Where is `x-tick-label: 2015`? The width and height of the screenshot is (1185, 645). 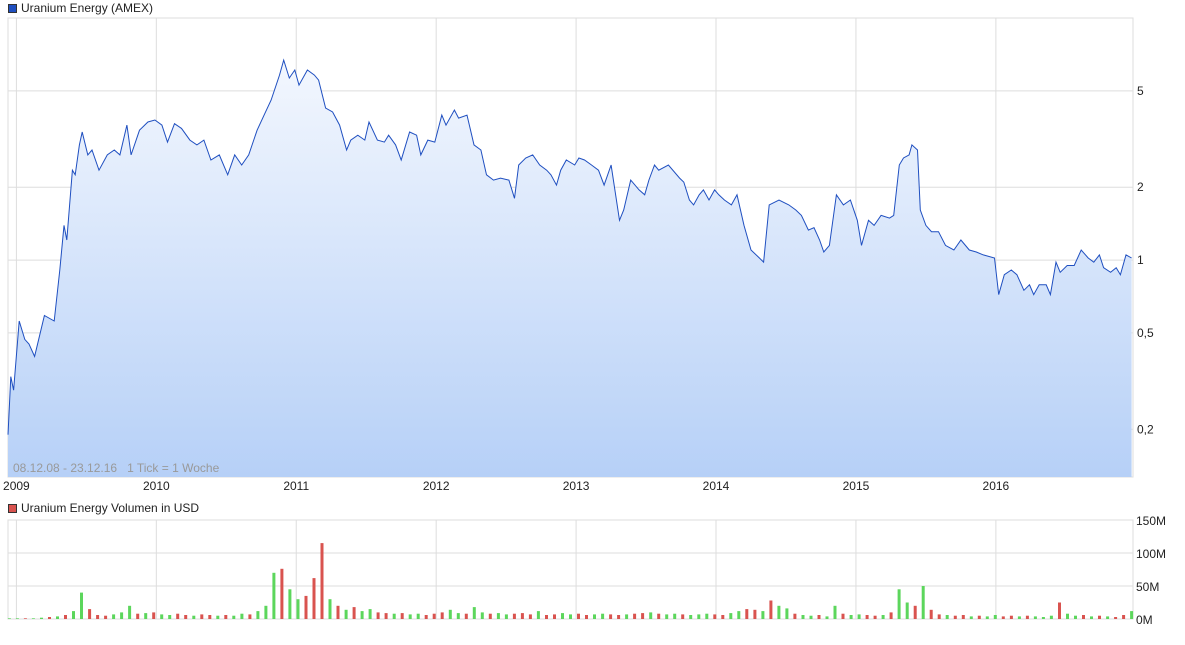 x-tick-label: 2015 is located at coordinates (856, 486).